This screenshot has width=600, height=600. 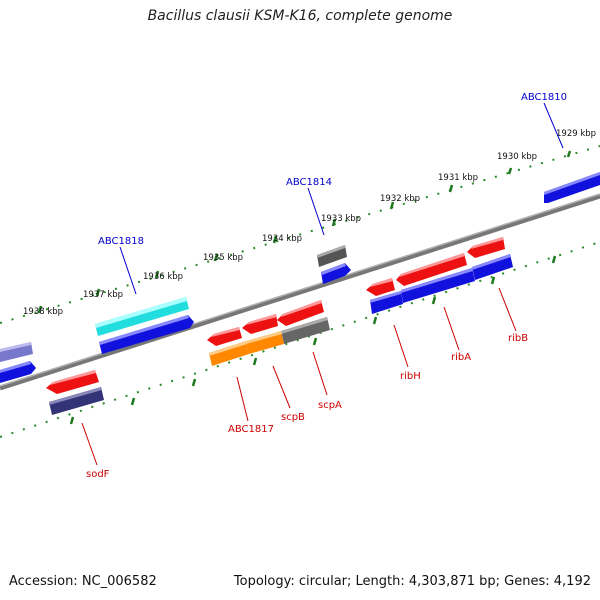 I want to click on leader-scpb, so click(x=281, y=387).